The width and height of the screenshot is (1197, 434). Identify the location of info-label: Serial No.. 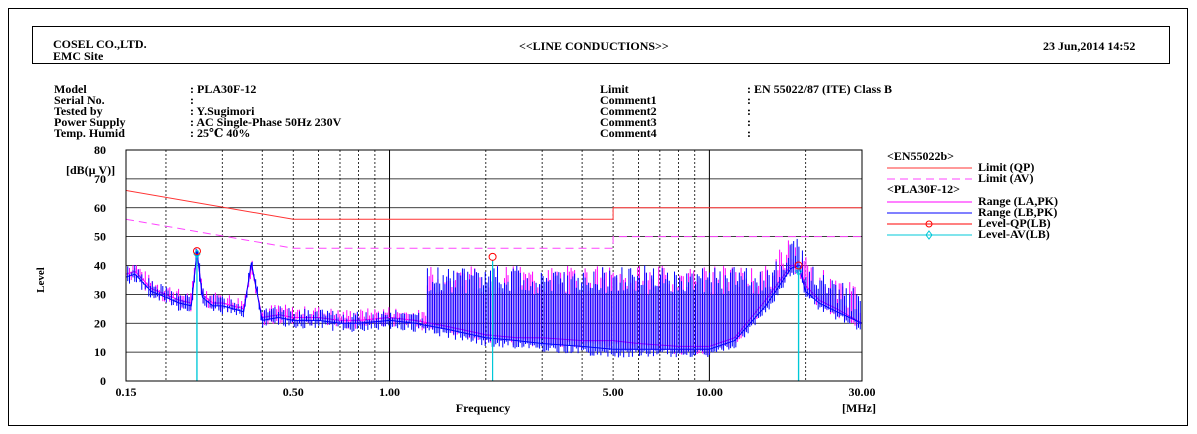
(79, 100).